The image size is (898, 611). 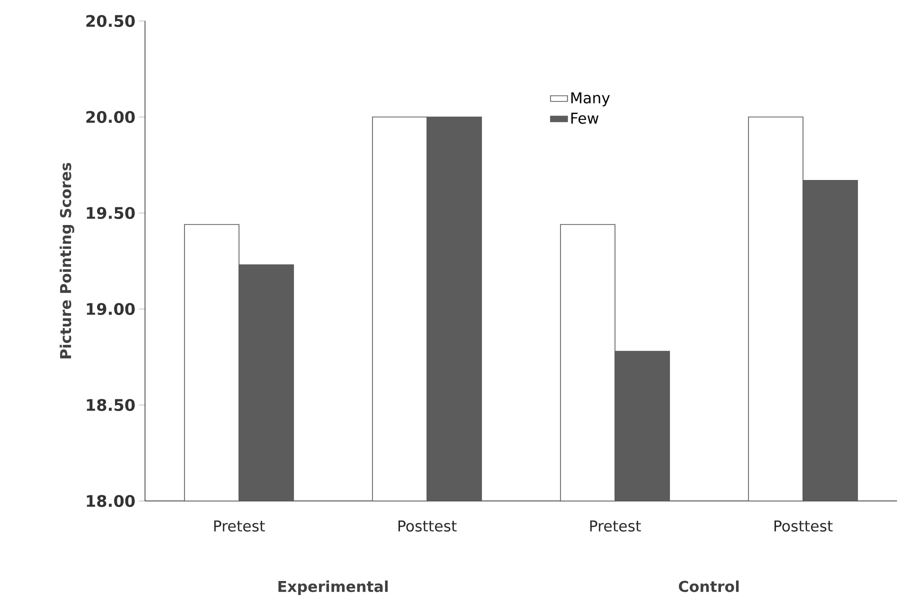 What do you see at coordinates (110, 309) in the screenshot?
I see `y-tick-label: 19.00` at bounding box center [110, 309].